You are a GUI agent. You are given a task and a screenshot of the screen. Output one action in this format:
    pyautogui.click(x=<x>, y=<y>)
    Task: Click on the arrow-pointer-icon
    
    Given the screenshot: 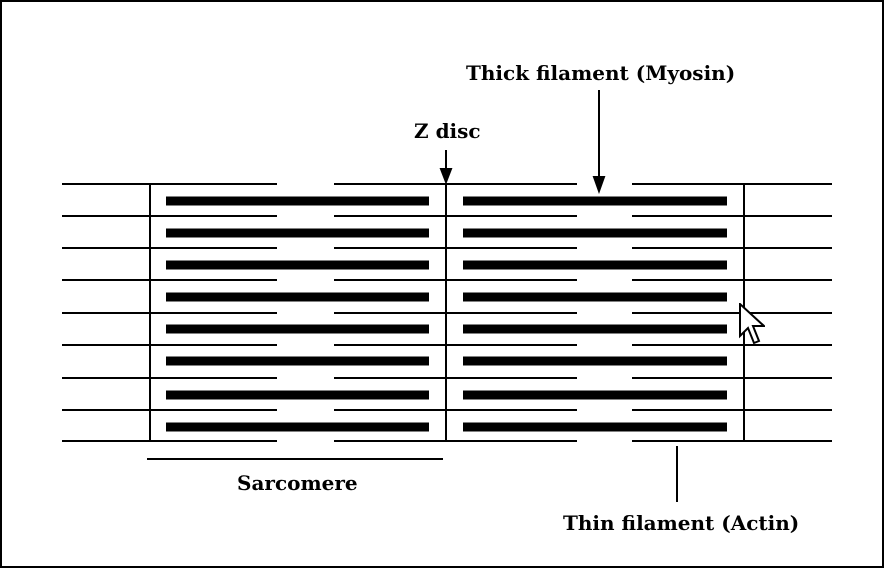 What is the action you would take?
    pyautogui.click(x=752, y=324)
    